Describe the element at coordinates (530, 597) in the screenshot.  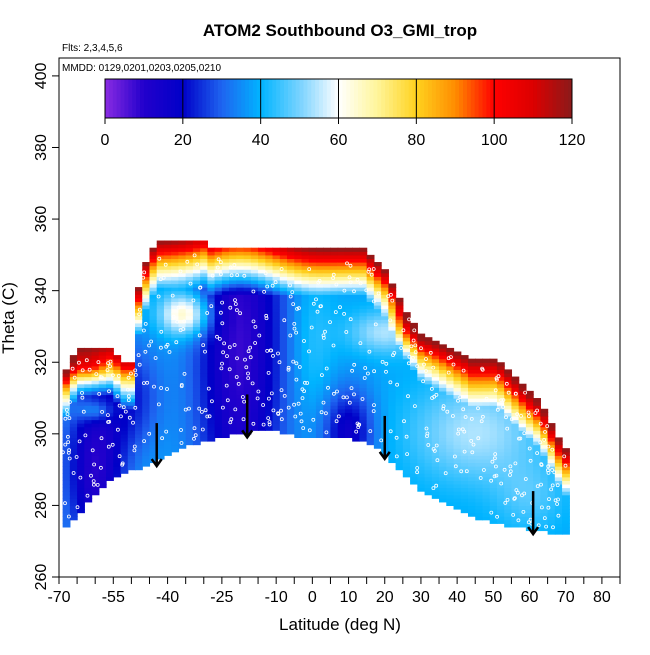
I see `x-tick-label: 60` at that location.